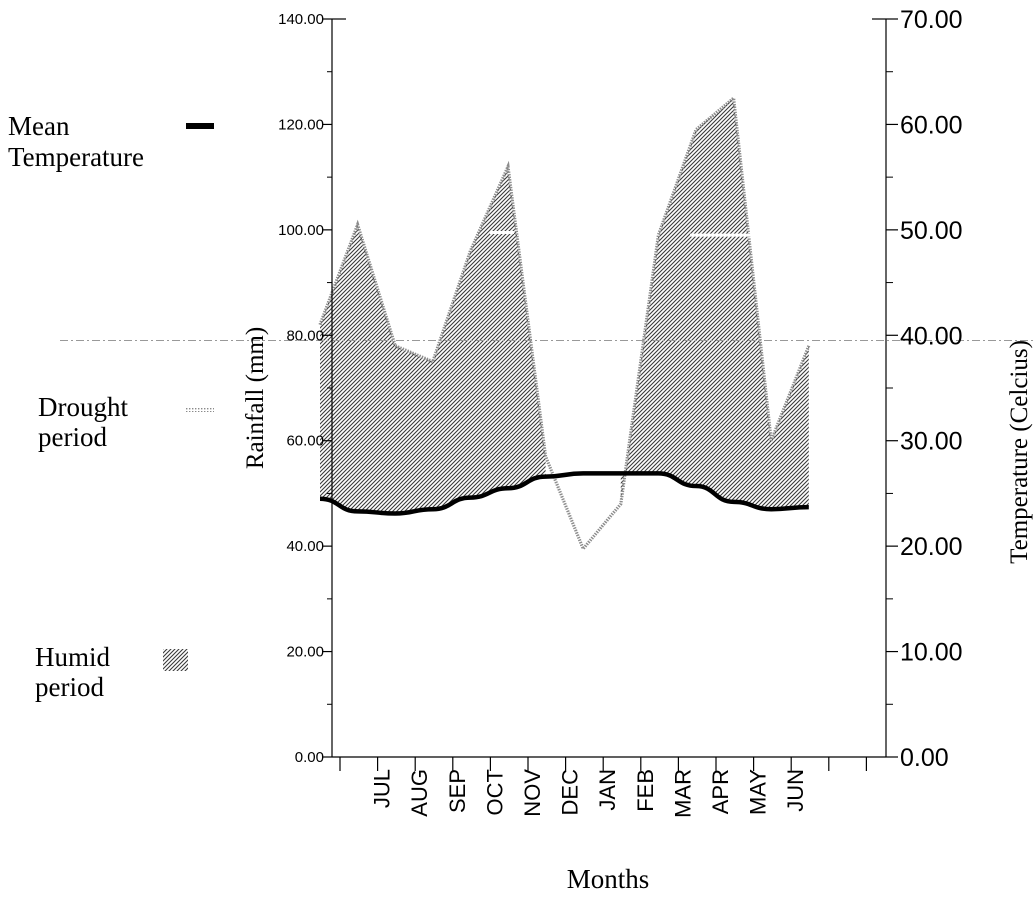  Describe the element at coordinates (305, 546) in the screenshot. I see `left-tick-label: 40.00` at that location.